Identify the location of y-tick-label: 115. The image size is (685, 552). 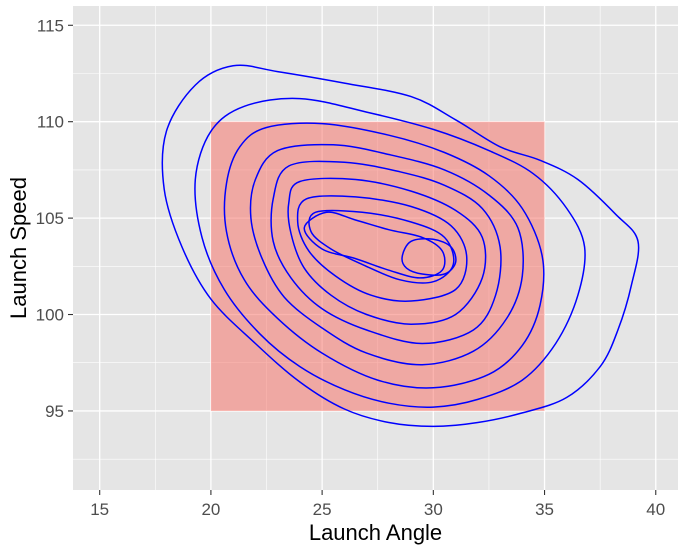
(50, 25).